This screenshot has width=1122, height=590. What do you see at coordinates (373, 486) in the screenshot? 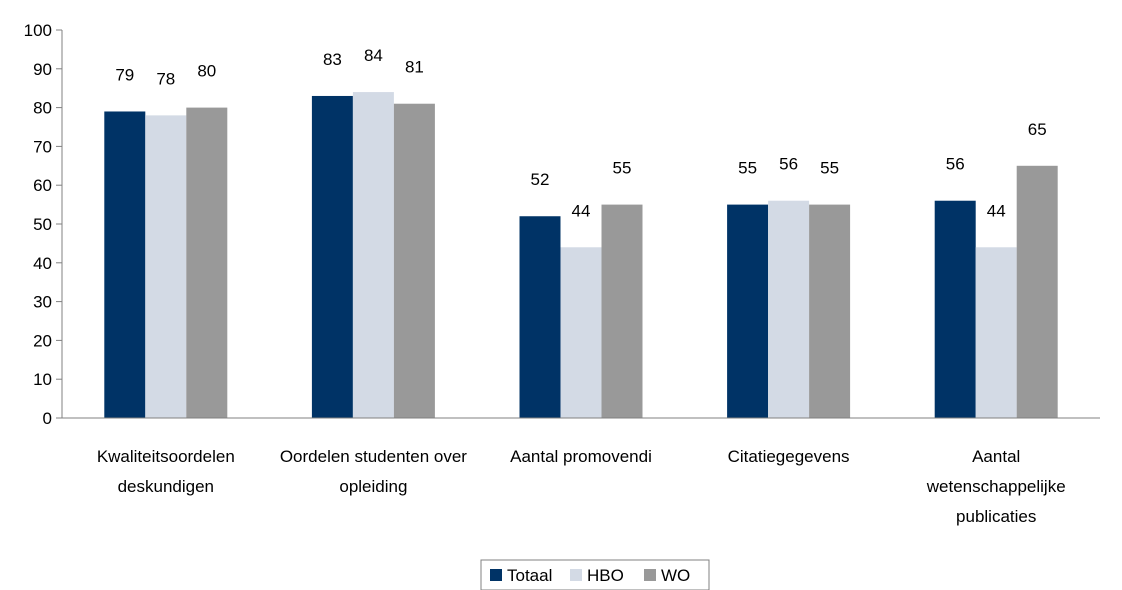
I see `x-category-label: opleiding` at bounding box center [373, 486].